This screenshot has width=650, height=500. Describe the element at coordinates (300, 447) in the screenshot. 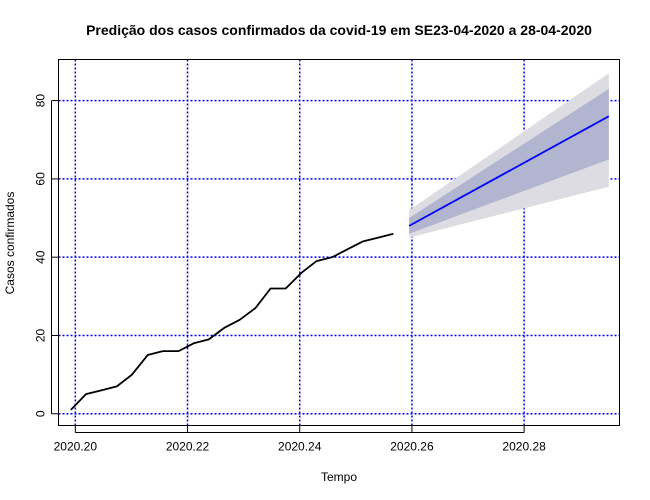

I see `x-tick-label: 2020.24` at that location.